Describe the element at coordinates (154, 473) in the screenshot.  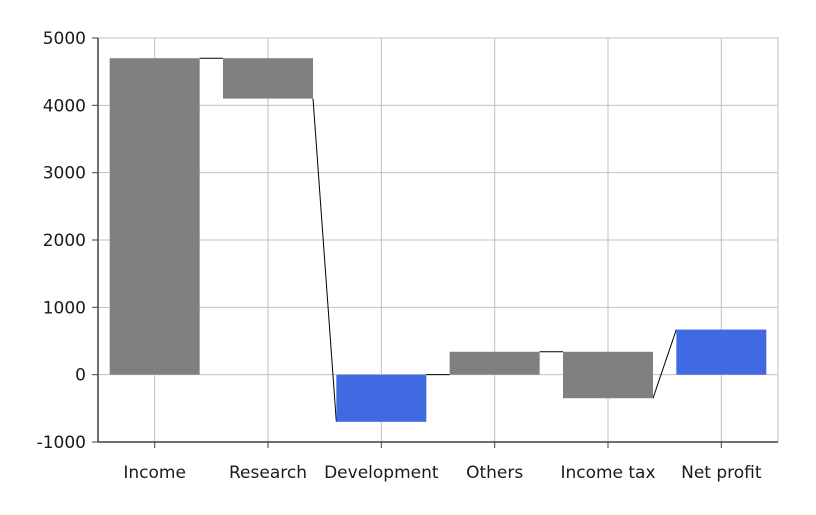
I see `x-tick-label: Income` at that location.